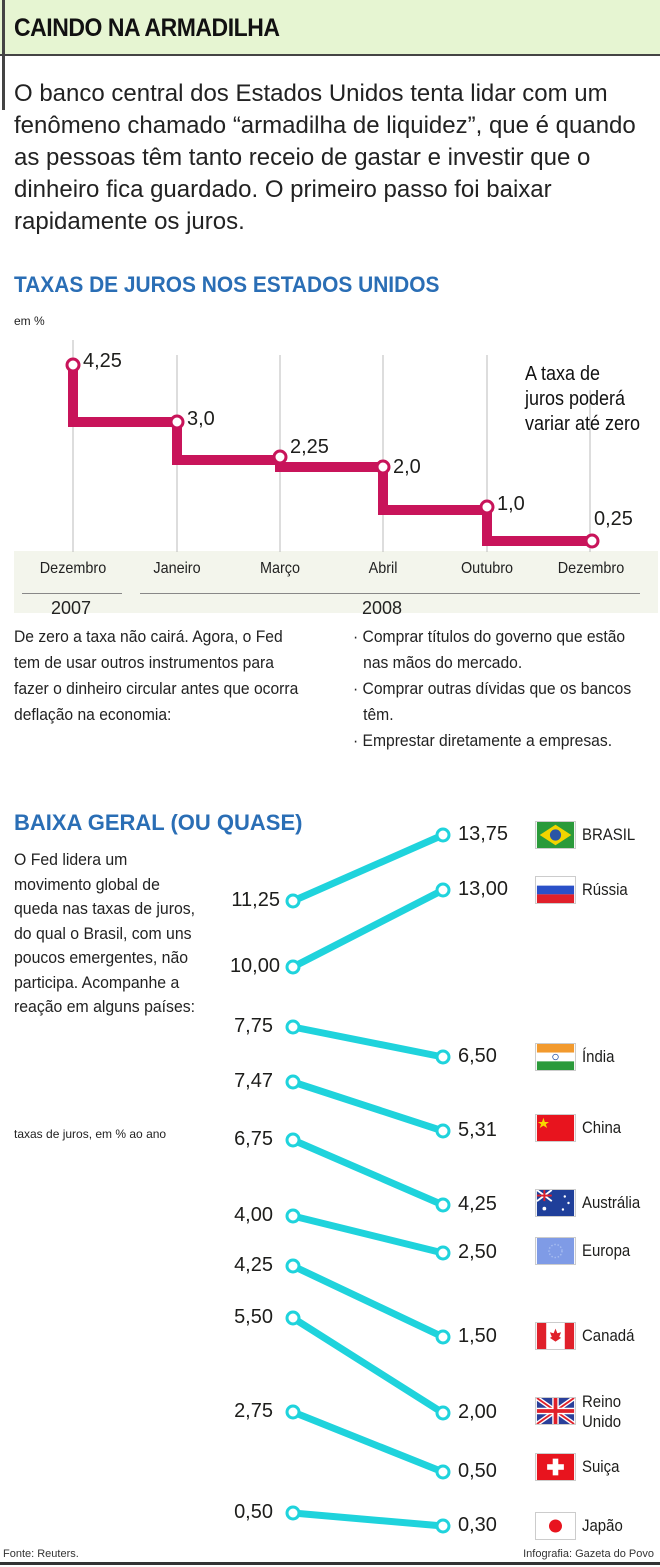 The height and width of the screenshot is (1567, 660). Describe the element at coordinates (253, 1512) in the screenshot. I see `before-value: 0,50` at that location.